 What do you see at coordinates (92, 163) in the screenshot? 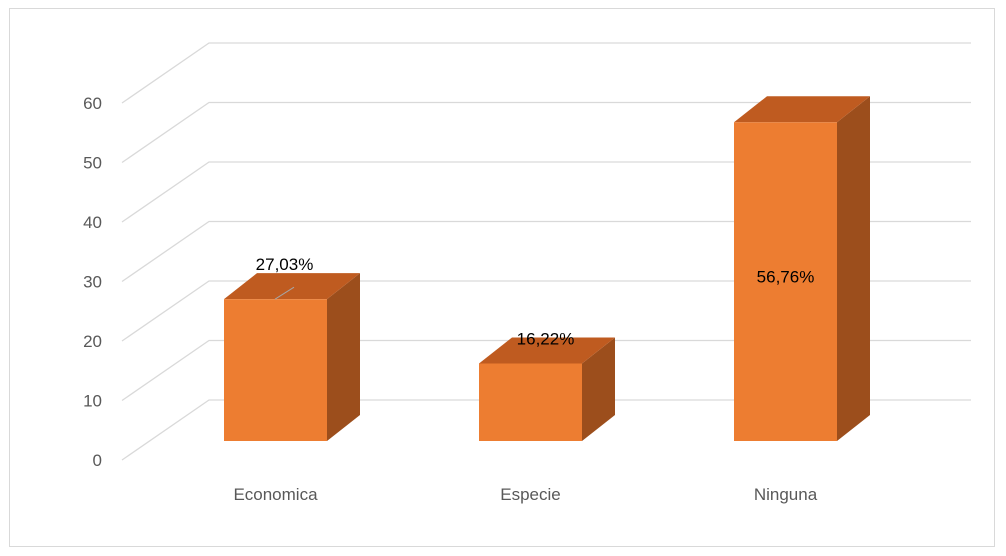
I see `y-tick-label: 50` at bounding box center [92, 163].